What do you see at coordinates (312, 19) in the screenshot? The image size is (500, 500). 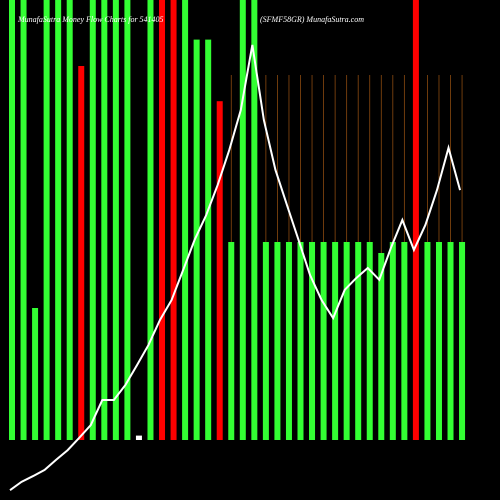 I see `chart-subtitle: (SFMF58GR) MunafaSutra.com` at bounding box center [312, 19].